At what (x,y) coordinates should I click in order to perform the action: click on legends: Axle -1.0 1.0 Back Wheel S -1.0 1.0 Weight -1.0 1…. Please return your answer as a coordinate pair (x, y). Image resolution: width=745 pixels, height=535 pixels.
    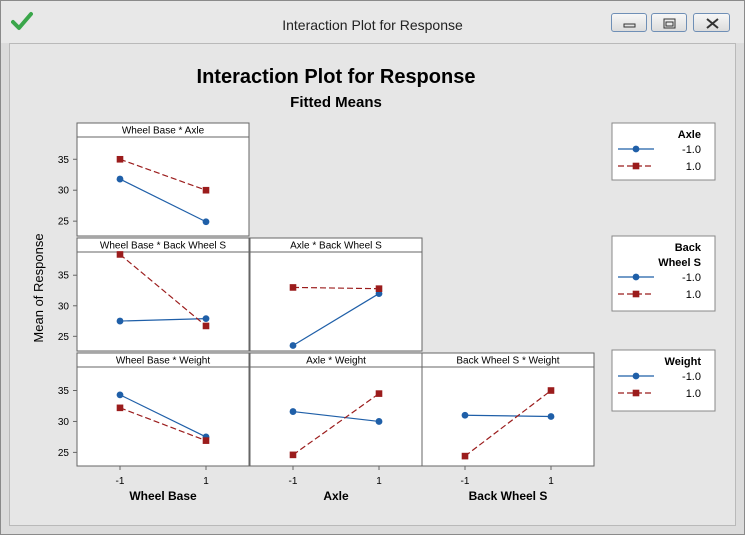
    Looking at the image, I should click on (663, 267).